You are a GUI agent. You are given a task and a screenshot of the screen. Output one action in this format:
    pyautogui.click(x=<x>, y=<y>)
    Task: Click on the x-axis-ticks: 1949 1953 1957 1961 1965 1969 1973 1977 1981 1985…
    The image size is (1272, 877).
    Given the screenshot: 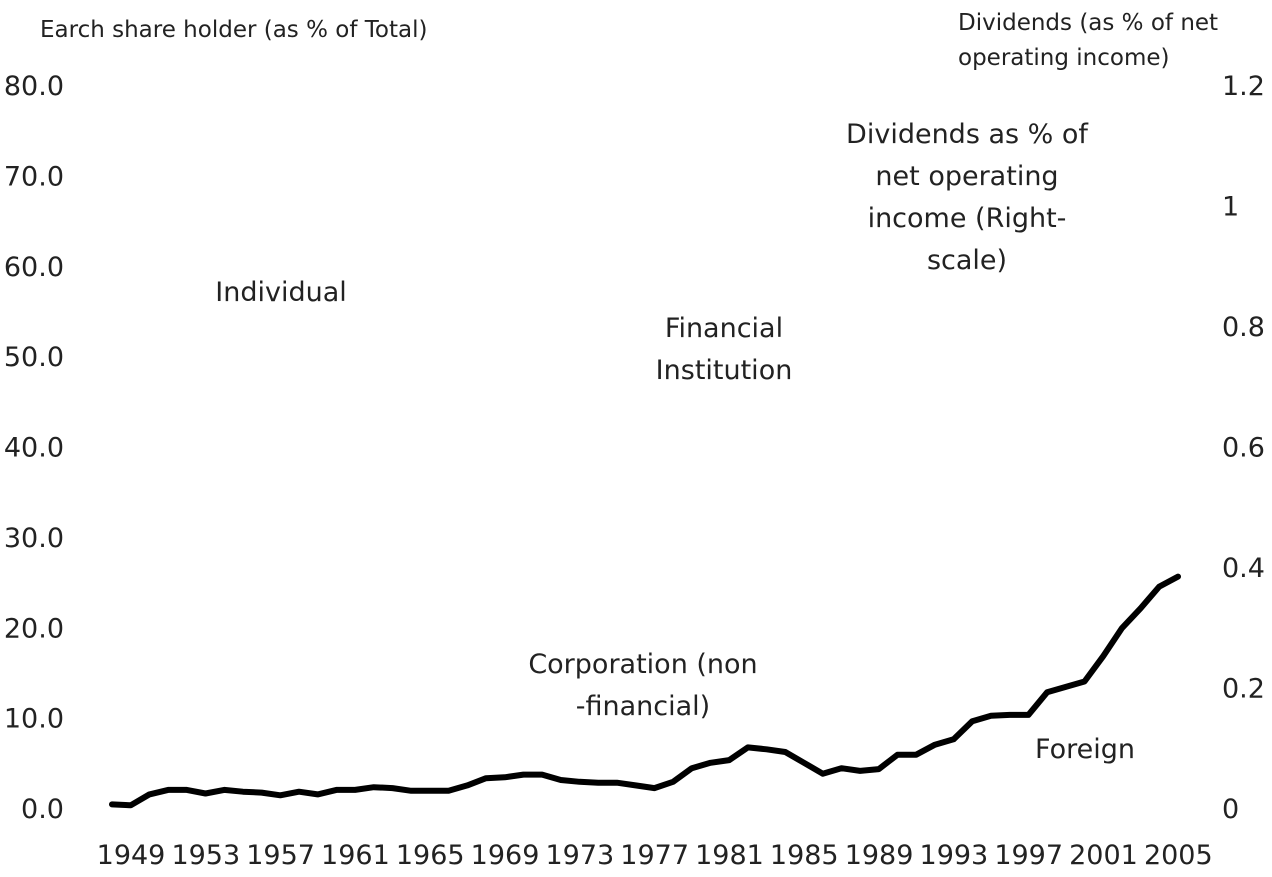 What is the action you would take?
    pyautogui.click(x=655, y=855)
    